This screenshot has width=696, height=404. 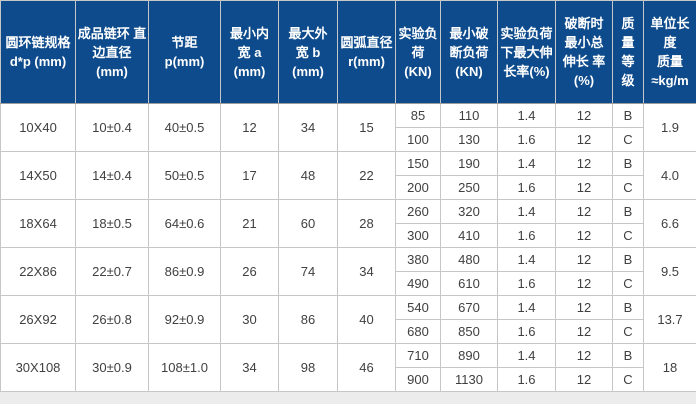 What do you see at coordinates (249, 367) in the screenshot?
I see `min-inner-width-cell: 34` at bounding box center [249, 367].